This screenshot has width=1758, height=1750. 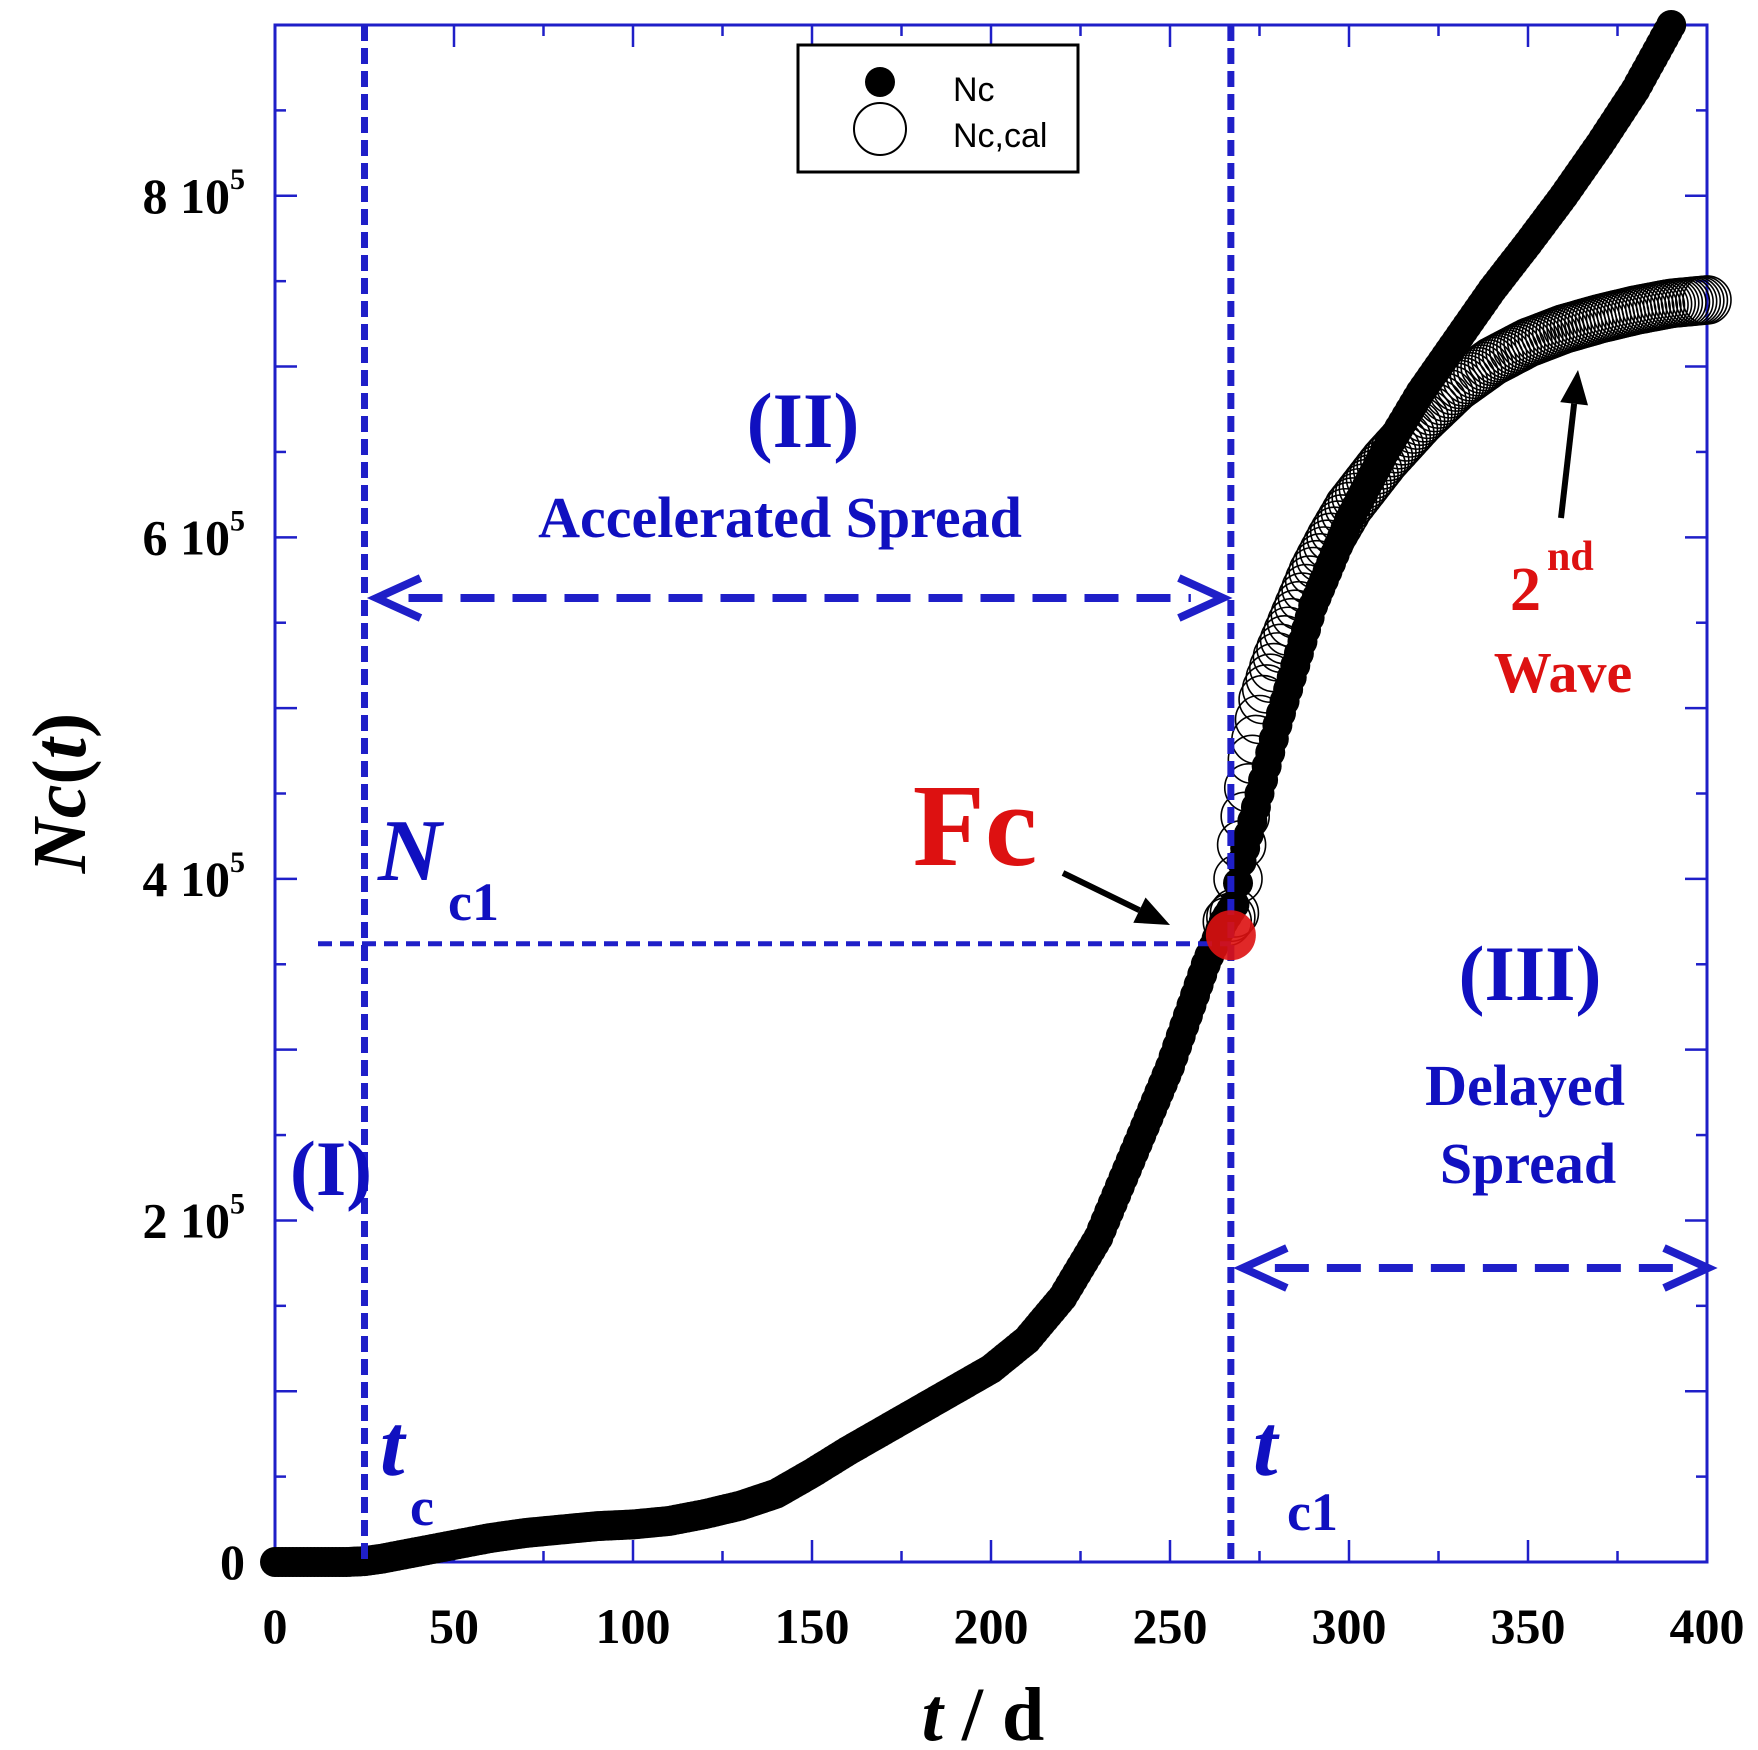 I want to click on y-tick-label: 4 105, so click(x=194, y=876).